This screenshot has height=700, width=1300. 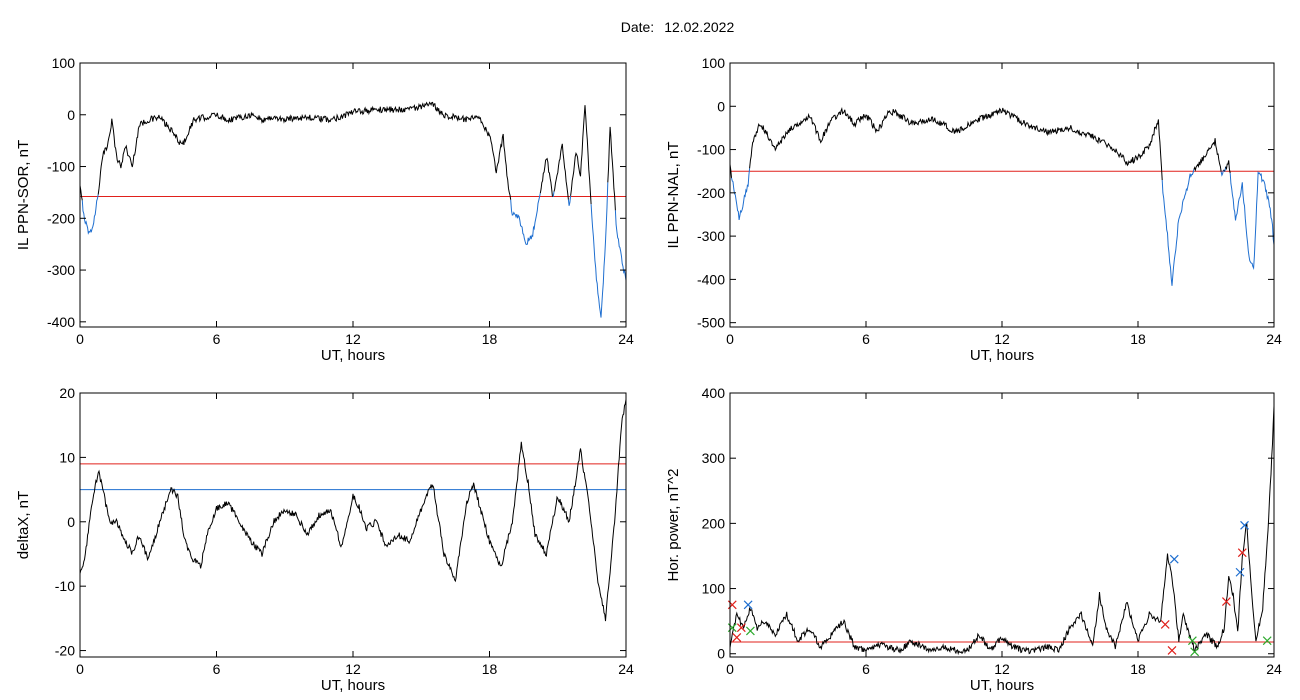 I want to click on y-tick-label: 20, so click(x=67, y=393).